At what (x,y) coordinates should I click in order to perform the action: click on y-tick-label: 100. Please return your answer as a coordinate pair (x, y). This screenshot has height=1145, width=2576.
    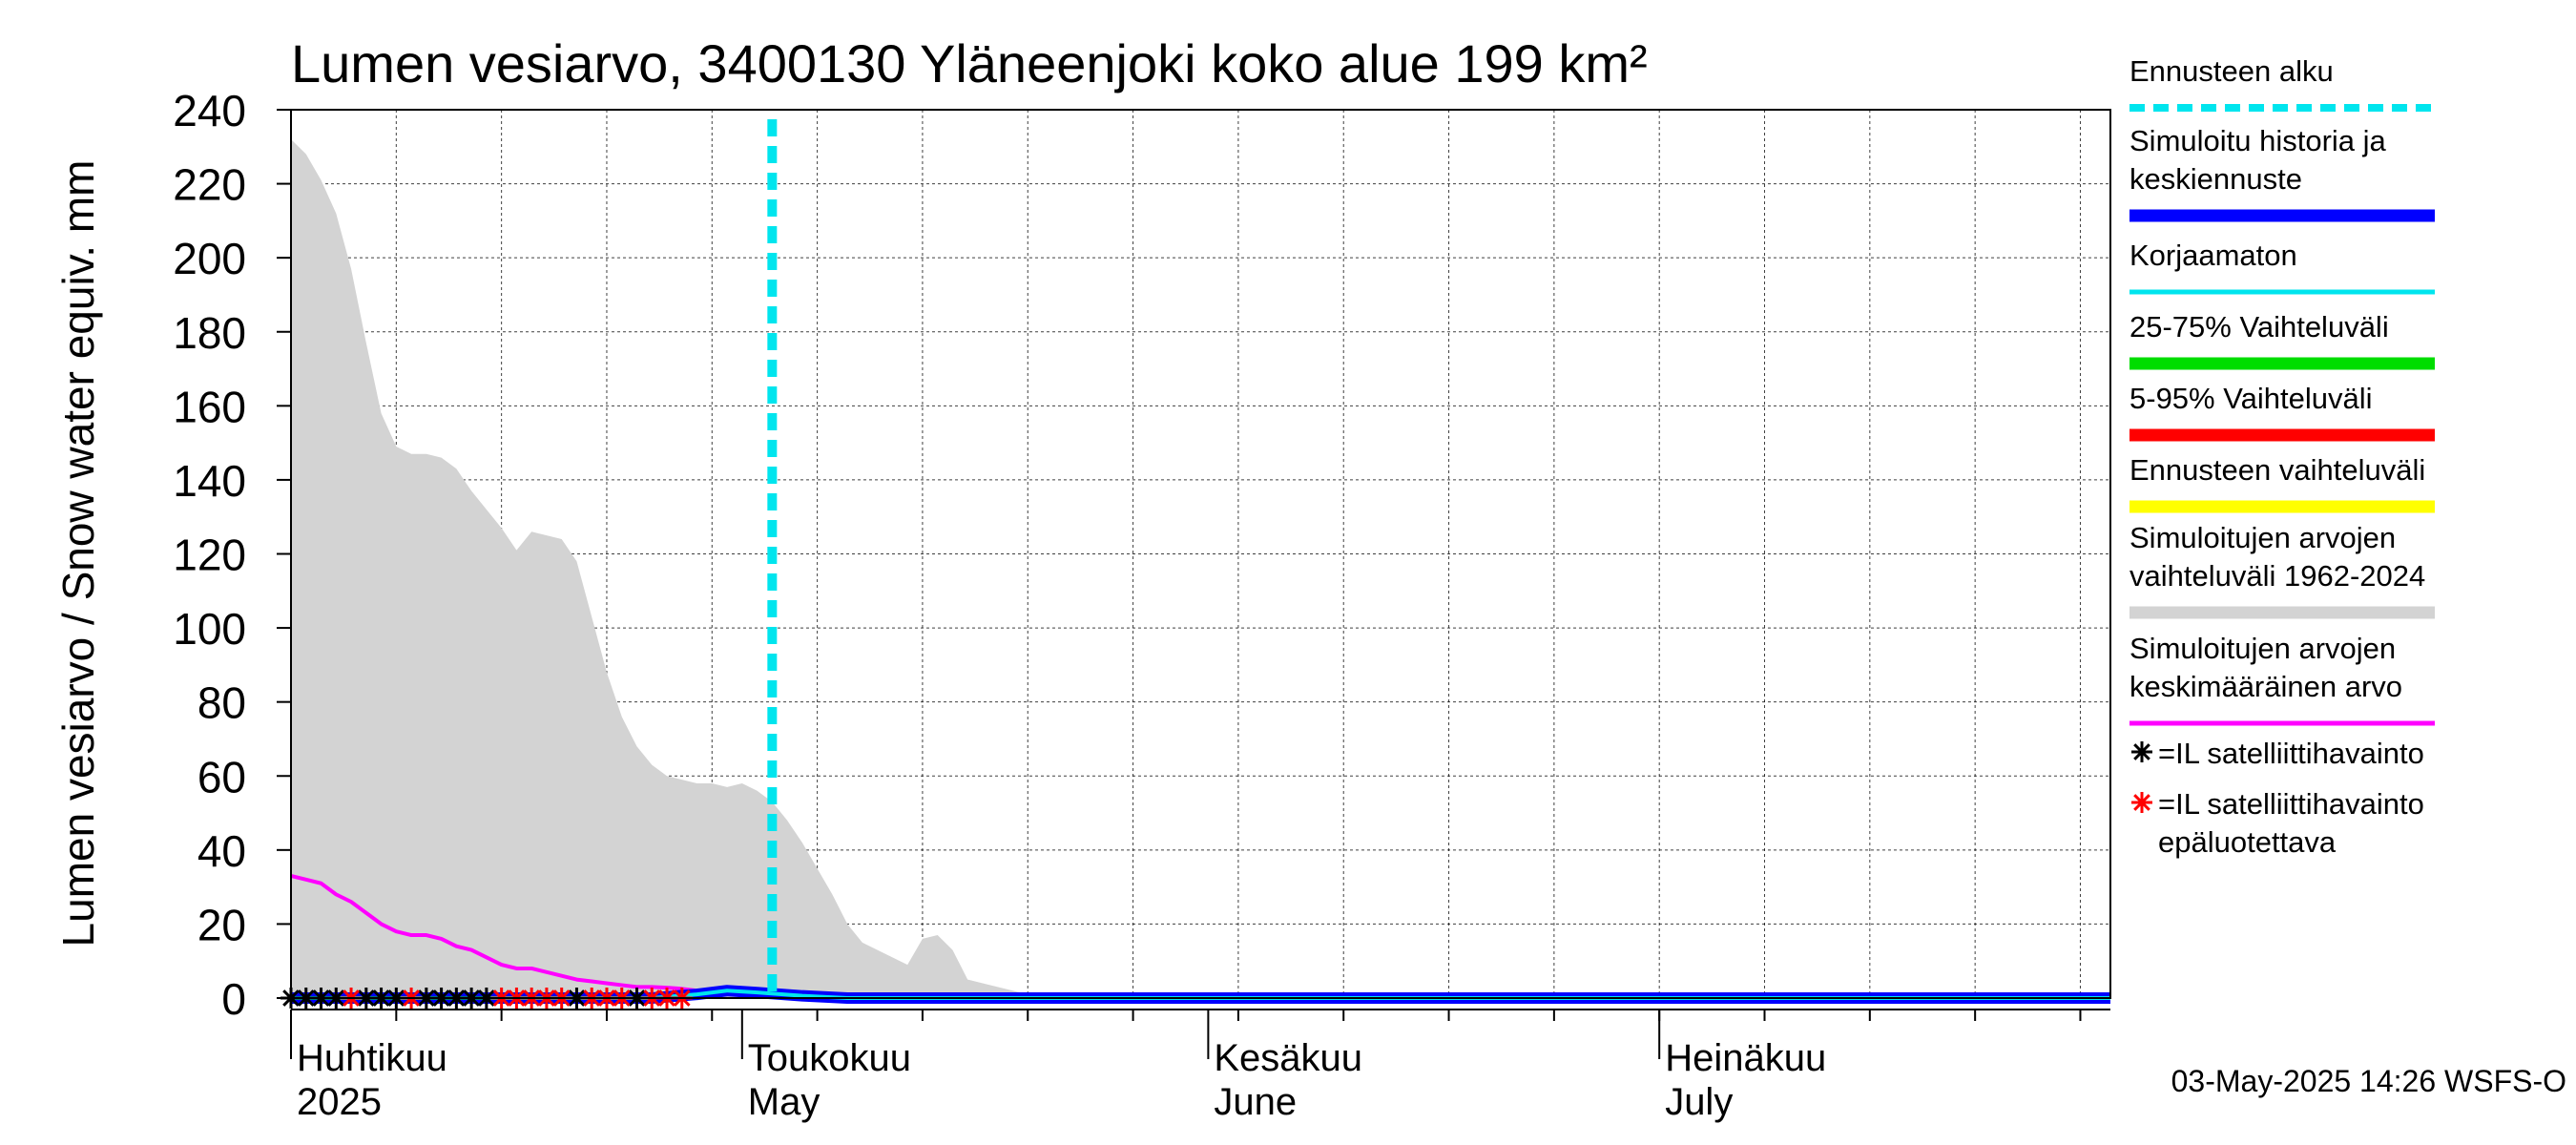
    Looking at the image, I should click on (209, 629).